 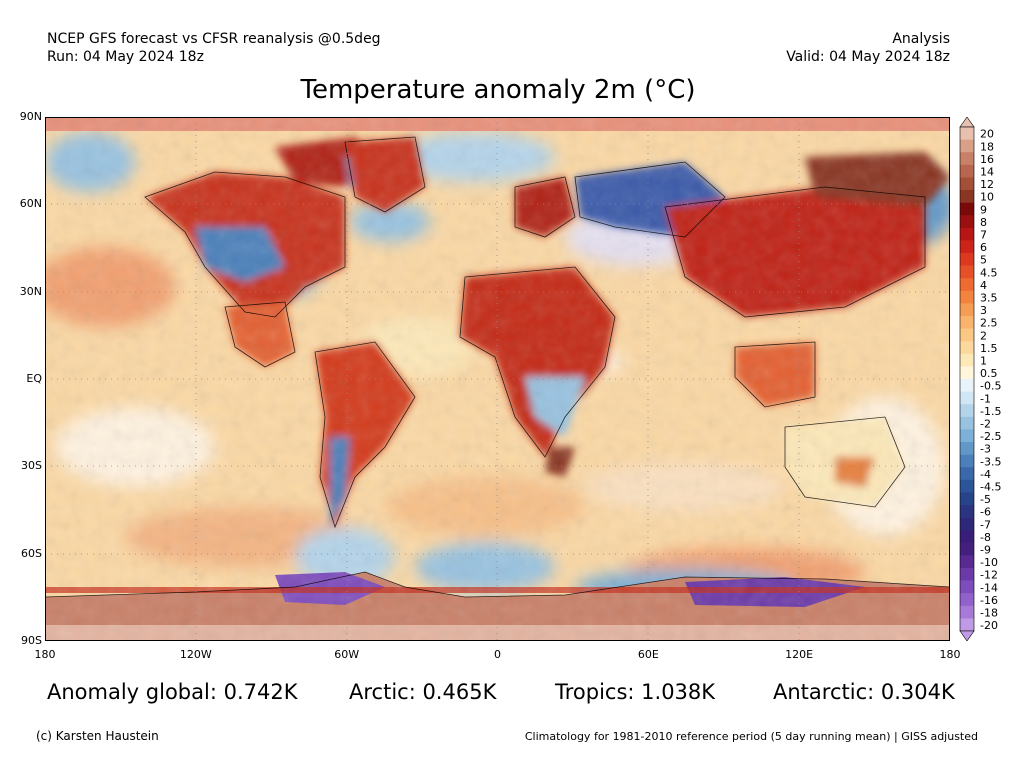 What do you see at coordinates (423, 692) in the screenshot?
I see `stat-arctic: Arctic: 0.465K` at bounding box center [423, 692].